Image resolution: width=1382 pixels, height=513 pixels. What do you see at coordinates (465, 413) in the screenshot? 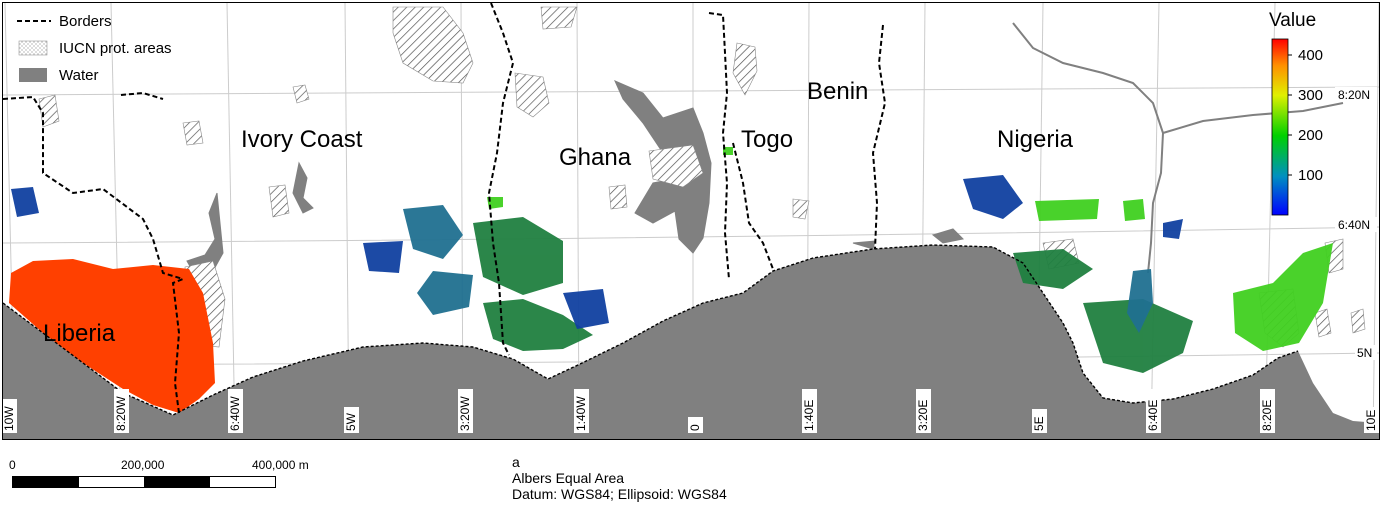
I see `lon-label: 3:20W` at bounding box center [465, 413].